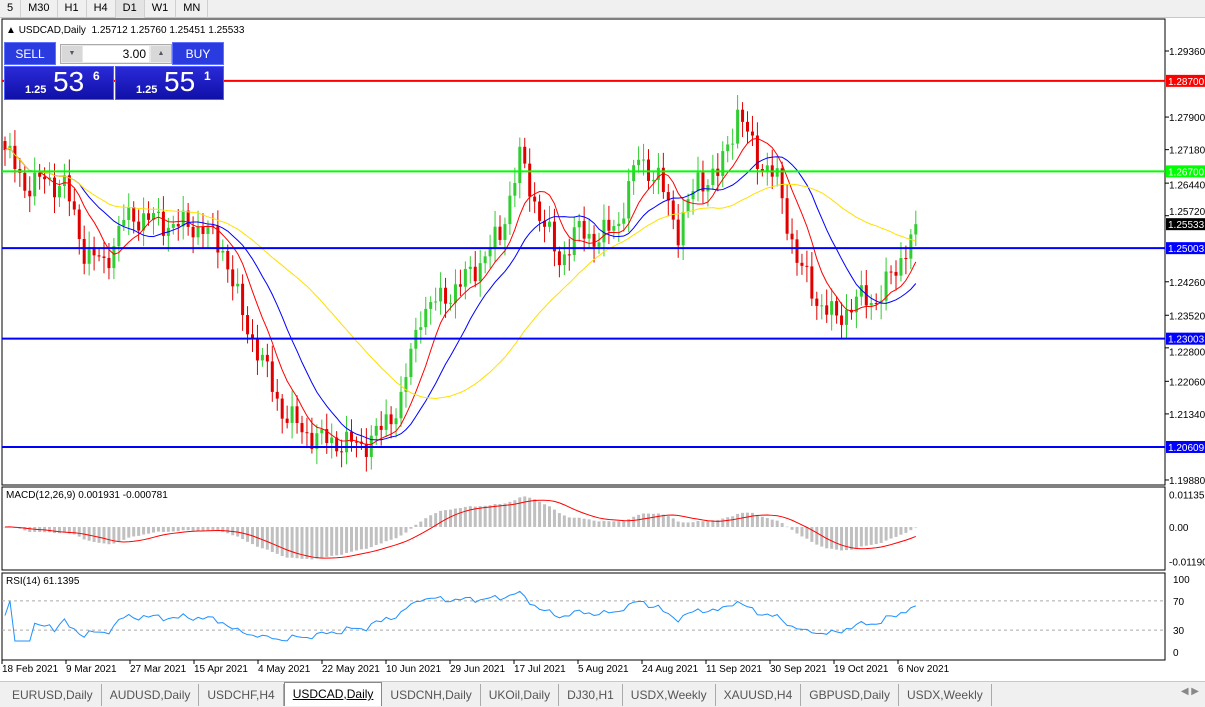 The image size is (1205, 707). I want to click on tab-usdchf-h4: USDCHF,H4, so click(241, 695).